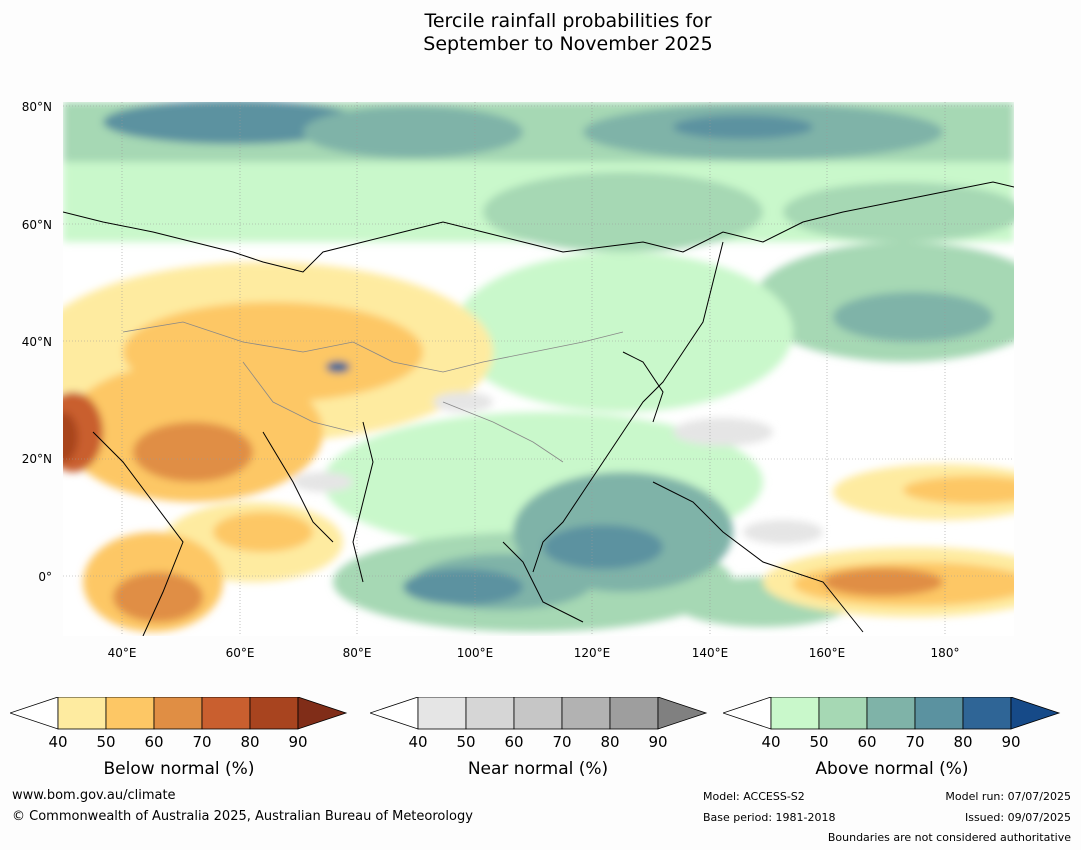 The image size is (1081, 850). What do you see at coordinates (568, 21) in the screenshot?
I see `map-title-line1: Tercile rainfall probabilities for` at bounding box center [568, 21].